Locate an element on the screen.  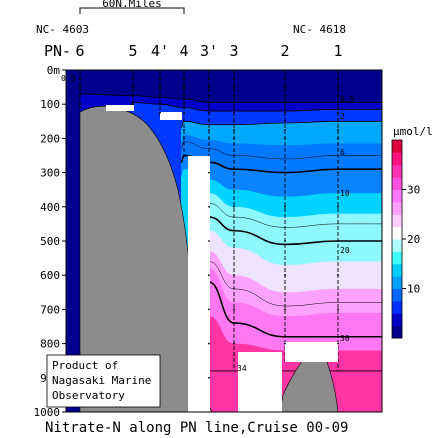
y-tick-label: 200 is located at coordinates (50, 138).